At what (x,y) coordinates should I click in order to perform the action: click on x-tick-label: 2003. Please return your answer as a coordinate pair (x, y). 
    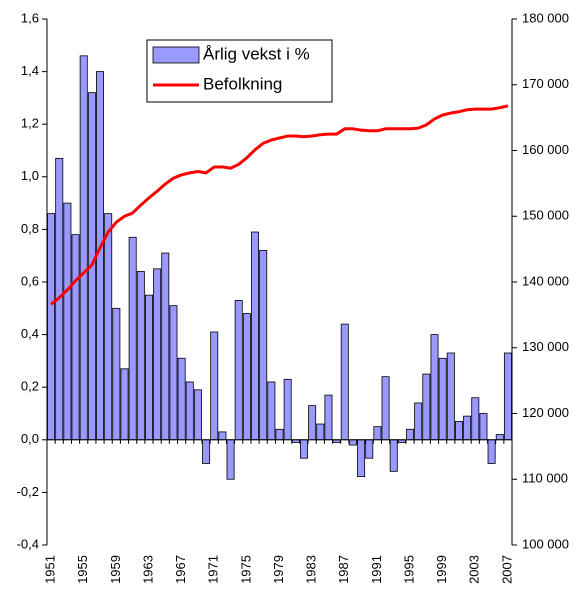
    Looking at the image, I should click on (474, 569).